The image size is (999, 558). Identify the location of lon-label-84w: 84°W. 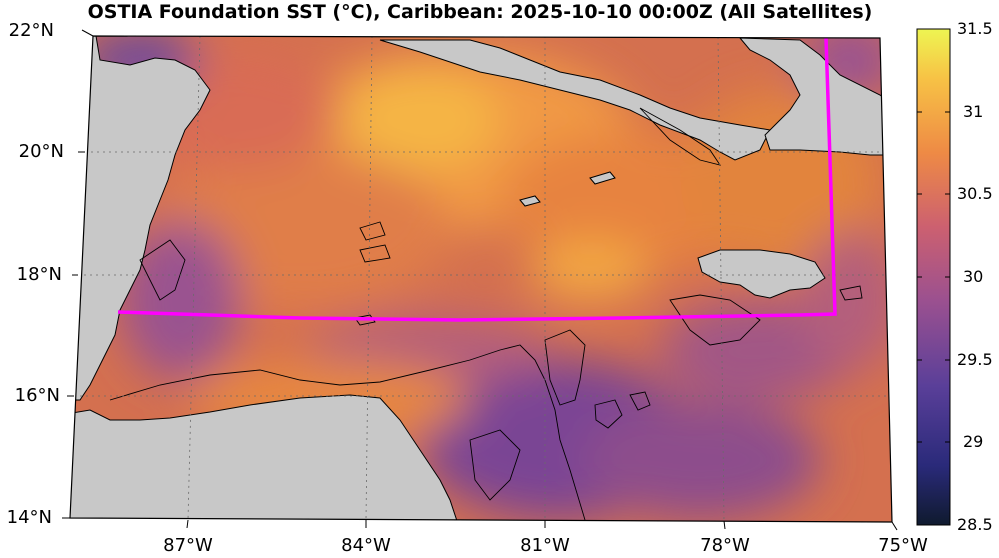
(366, 545).